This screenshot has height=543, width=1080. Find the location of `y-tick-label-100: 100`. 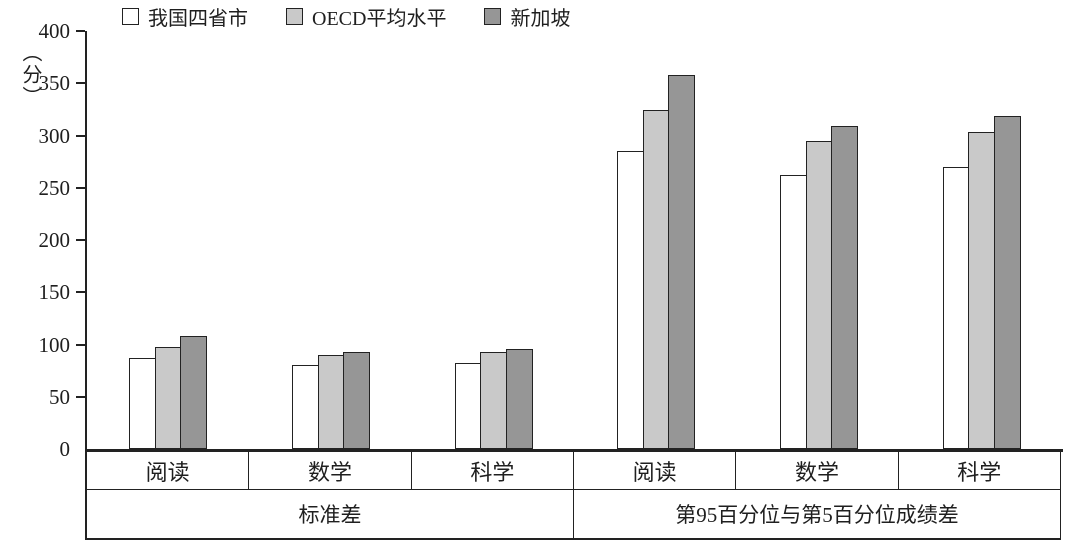

y-tick-label-100: 100 is located at coordinates (54, 344).